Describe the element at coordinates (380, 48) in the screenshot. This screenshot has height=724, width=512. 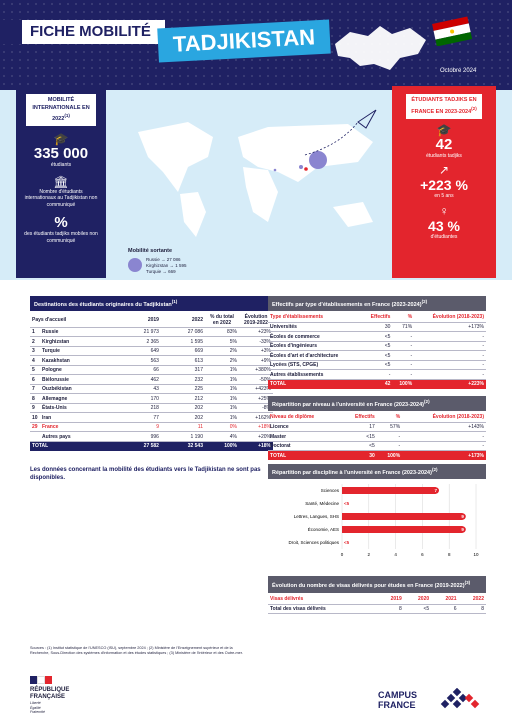
I see `country-map-icon` at that location.